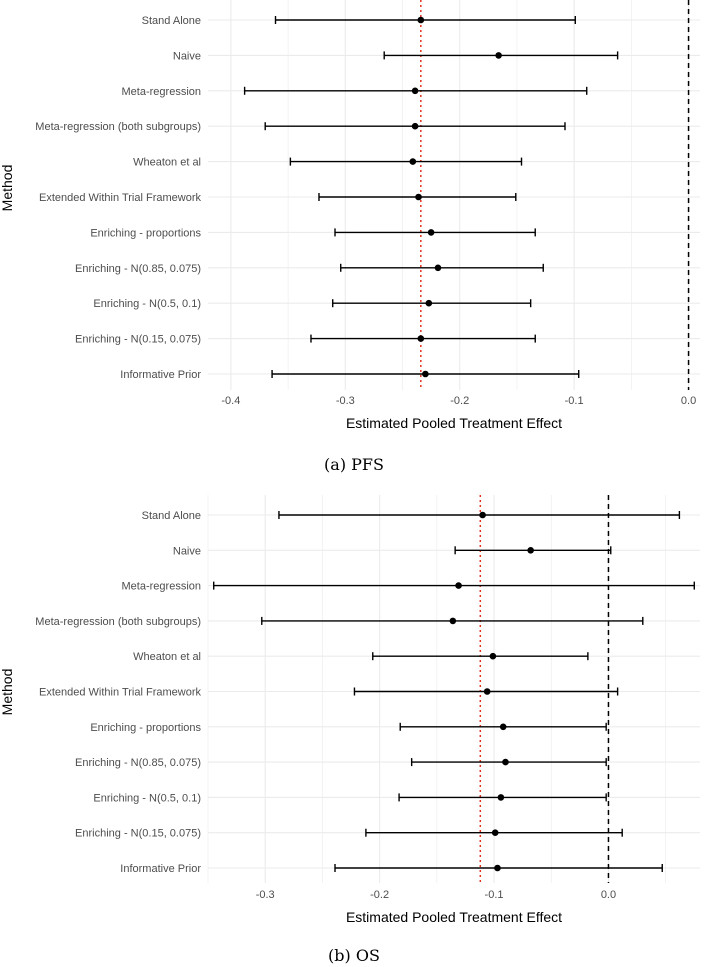 This screenshot has width=709, height=967. I want to click on panel-caption: (b) OS, so click(354, 955).